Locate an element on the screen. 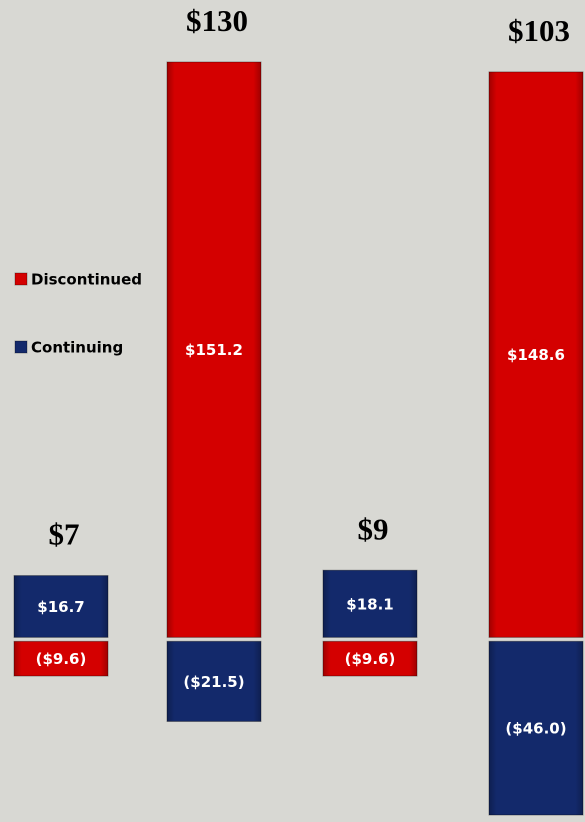 Image resolution: width=585 pixels, height=822 pixels. total-label: $103 is located at coordinates (539, 30).